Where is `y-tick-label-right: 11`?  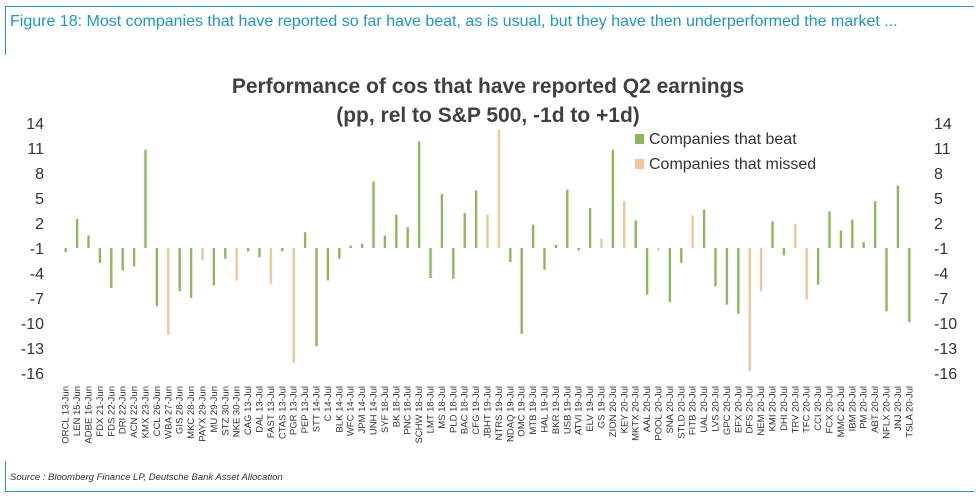
y-tick-label-right: 11 is located at coordinates (942, 149).